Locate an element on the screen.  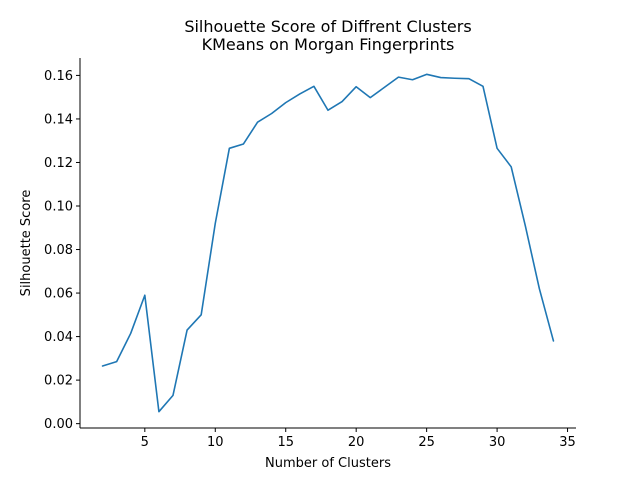
y-tick-label: 0.06 is located at coordinates (58, 294).